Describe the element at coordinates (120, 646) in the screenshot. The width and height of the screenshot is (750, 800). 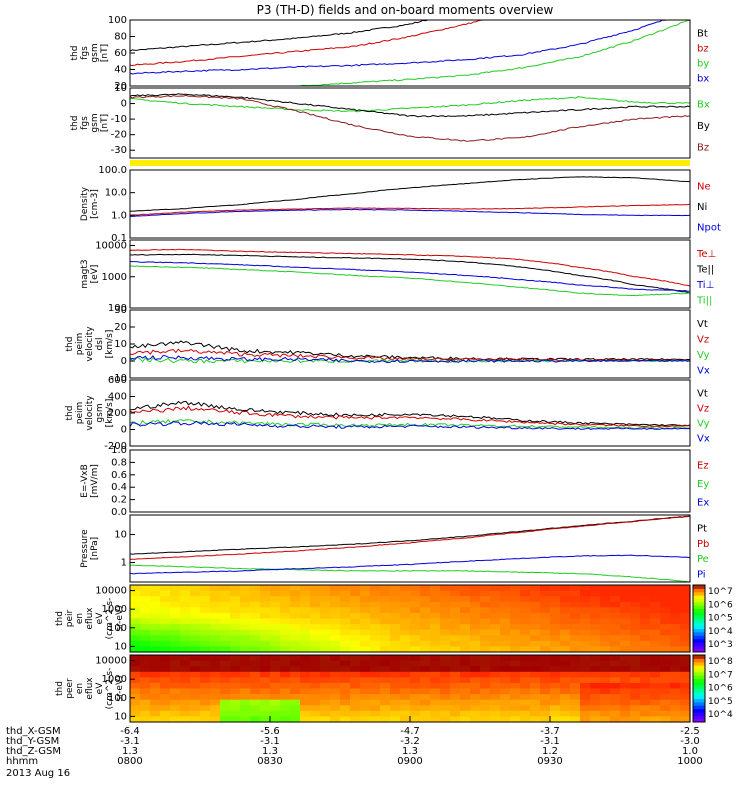
I see `y-tick-label: 10` at that location.